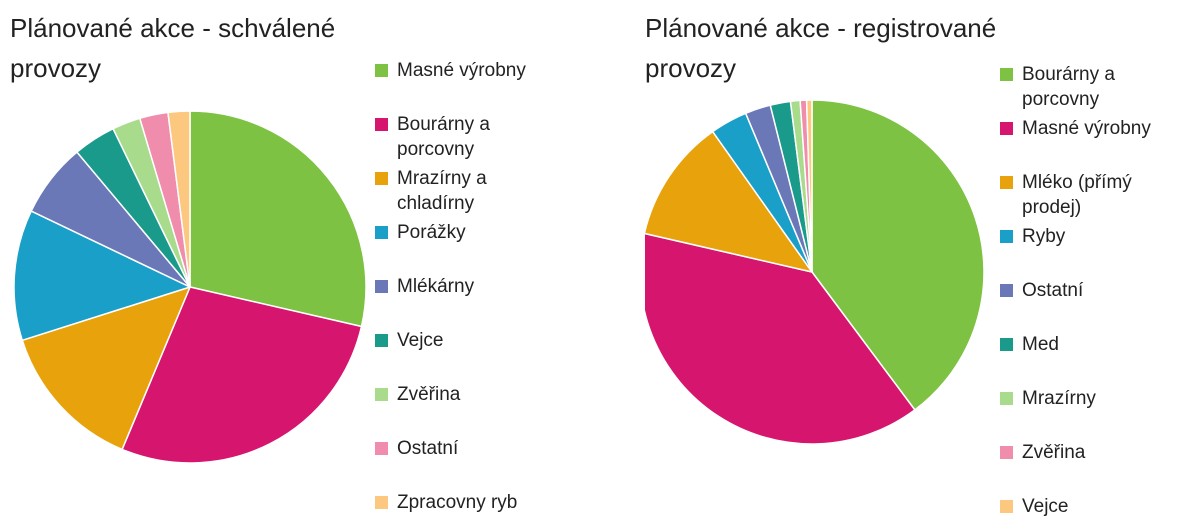 Image resolution: width=1186 pixels, height=519 pixels. Describe the element at coordinates (1044, 236) in the screenshot. I see `legend-label: Ryby` at that location.